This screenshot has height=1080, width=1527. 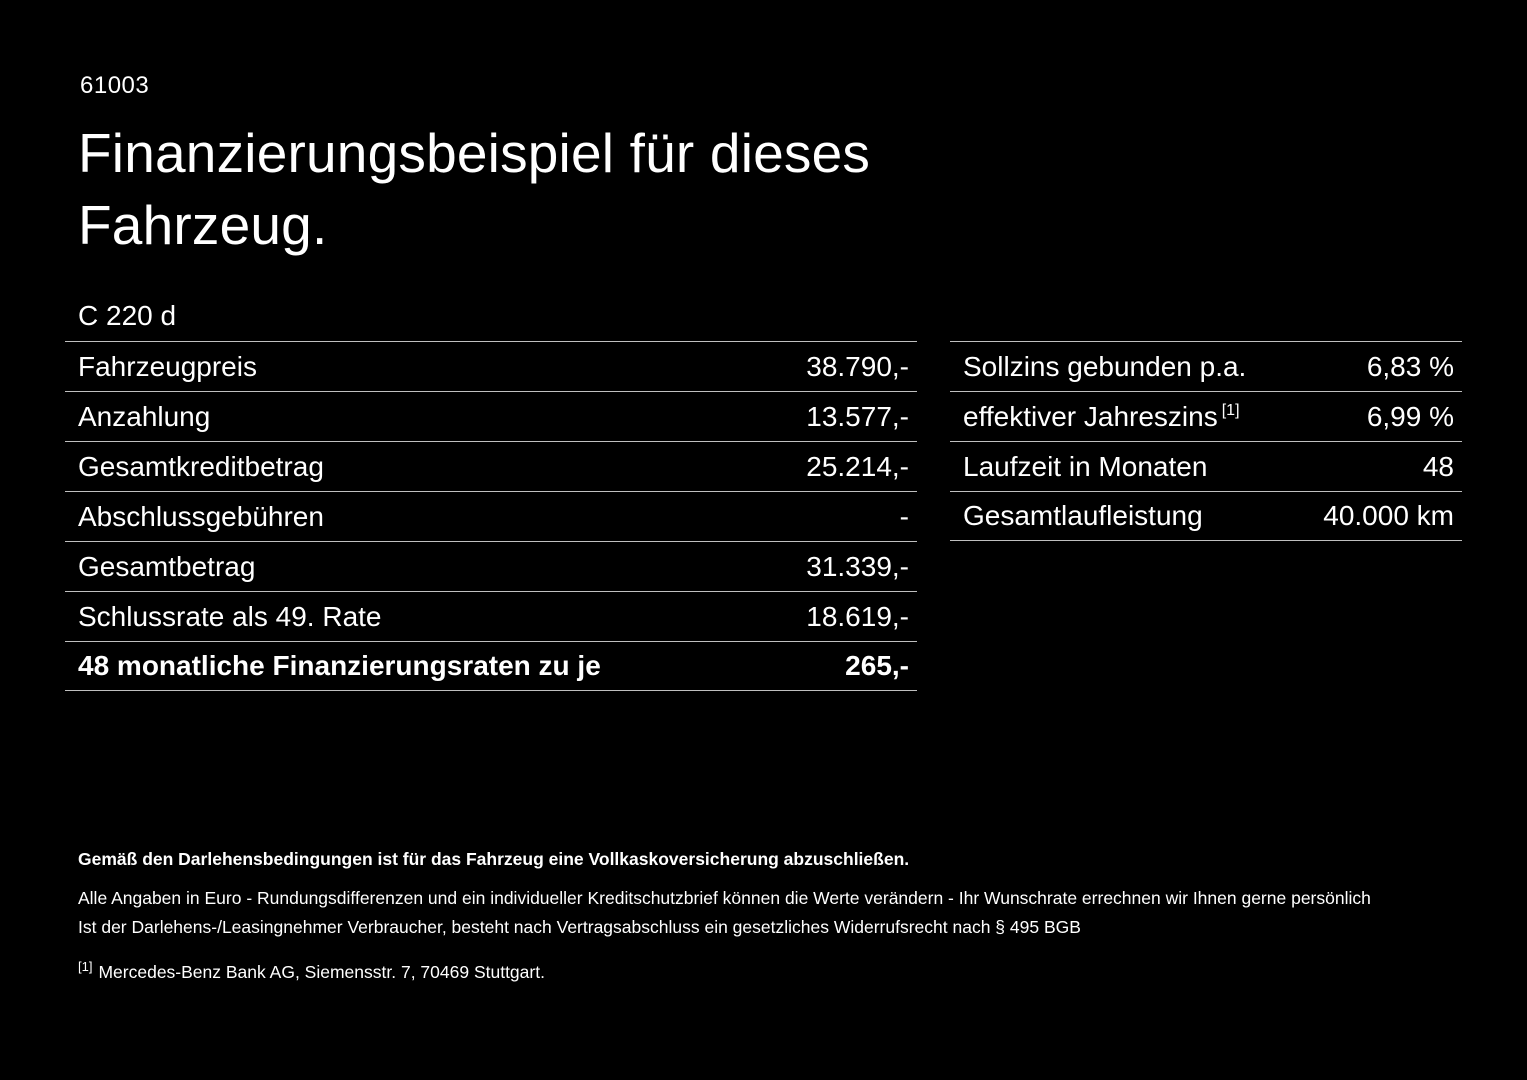 I want to click on table-row: Gesamtkreditbetrag 25.214,-, so click(x=491, y=466).